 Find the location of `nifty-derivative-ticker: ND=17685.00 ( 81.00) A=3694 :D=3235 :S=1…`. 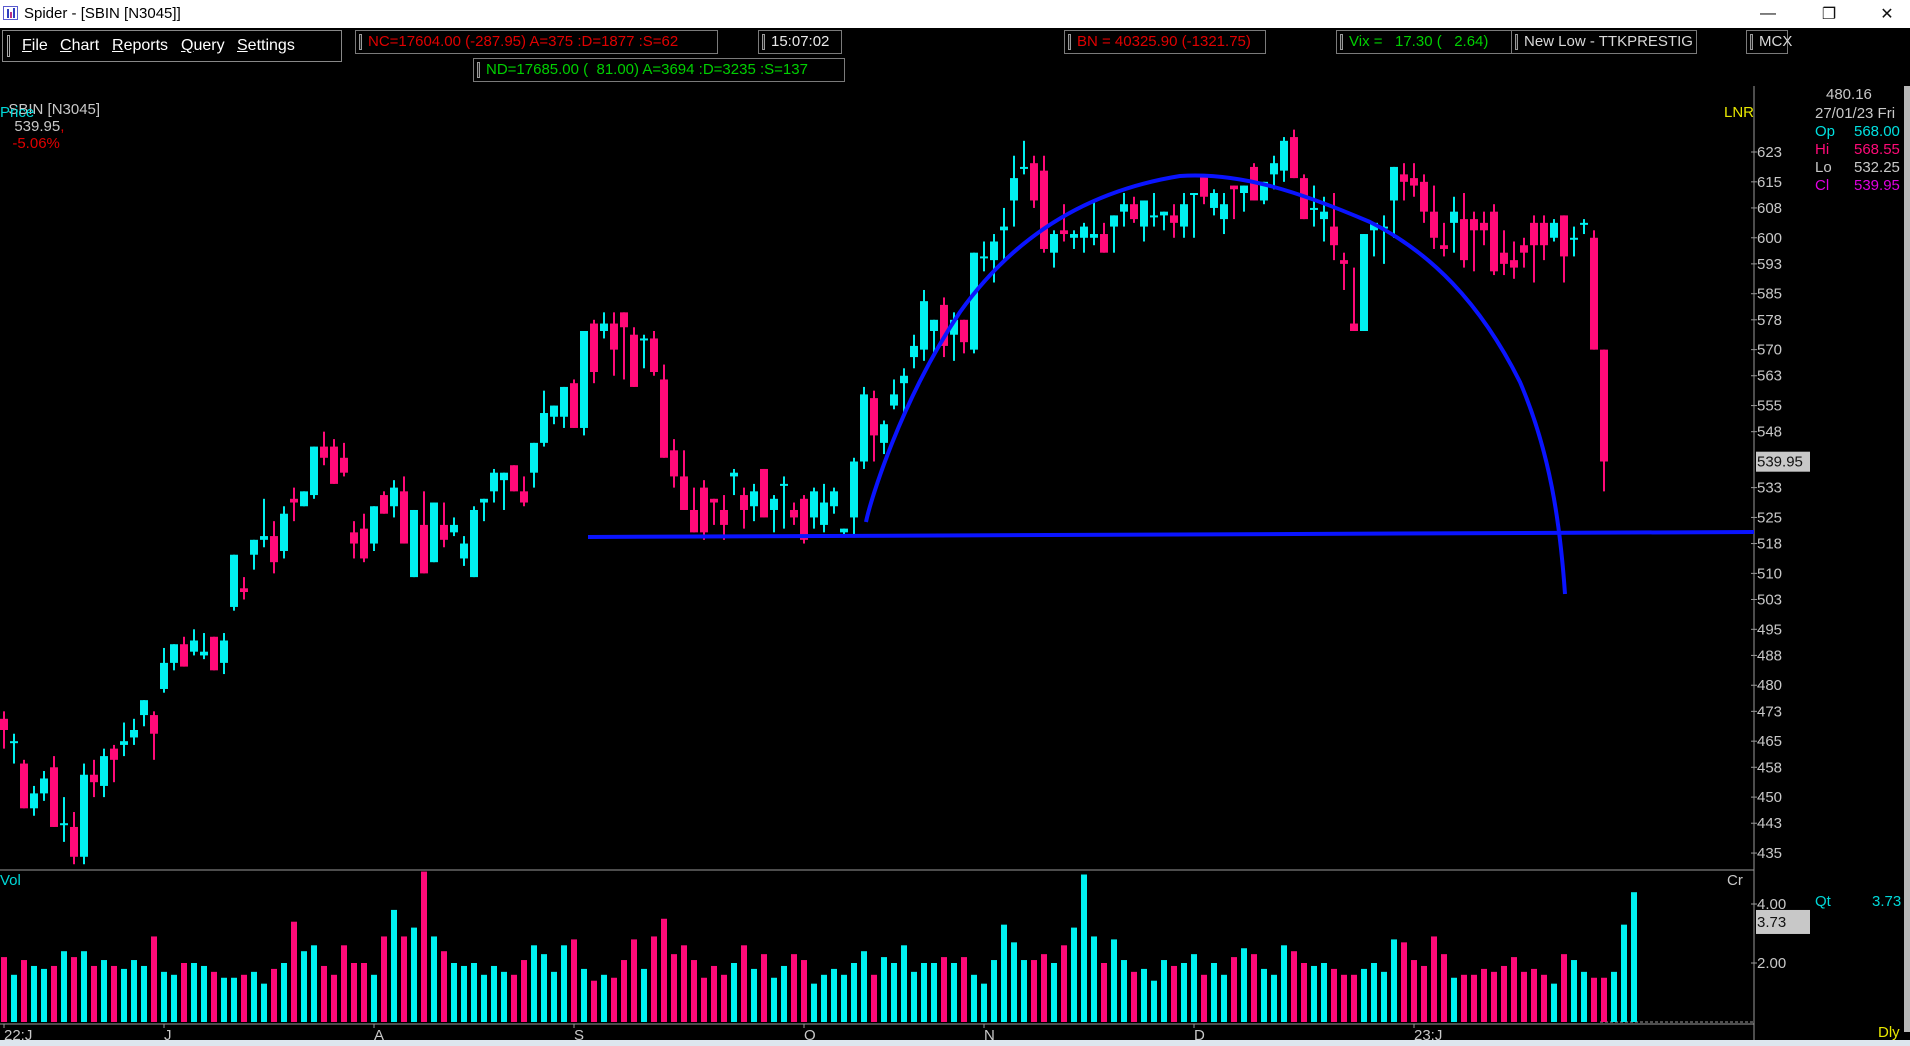

nifty-derivative-ticker: ND=17685.00 ( 81.00) A=3694 :D=3235 :S=1… is located at coordinates (659, 70).